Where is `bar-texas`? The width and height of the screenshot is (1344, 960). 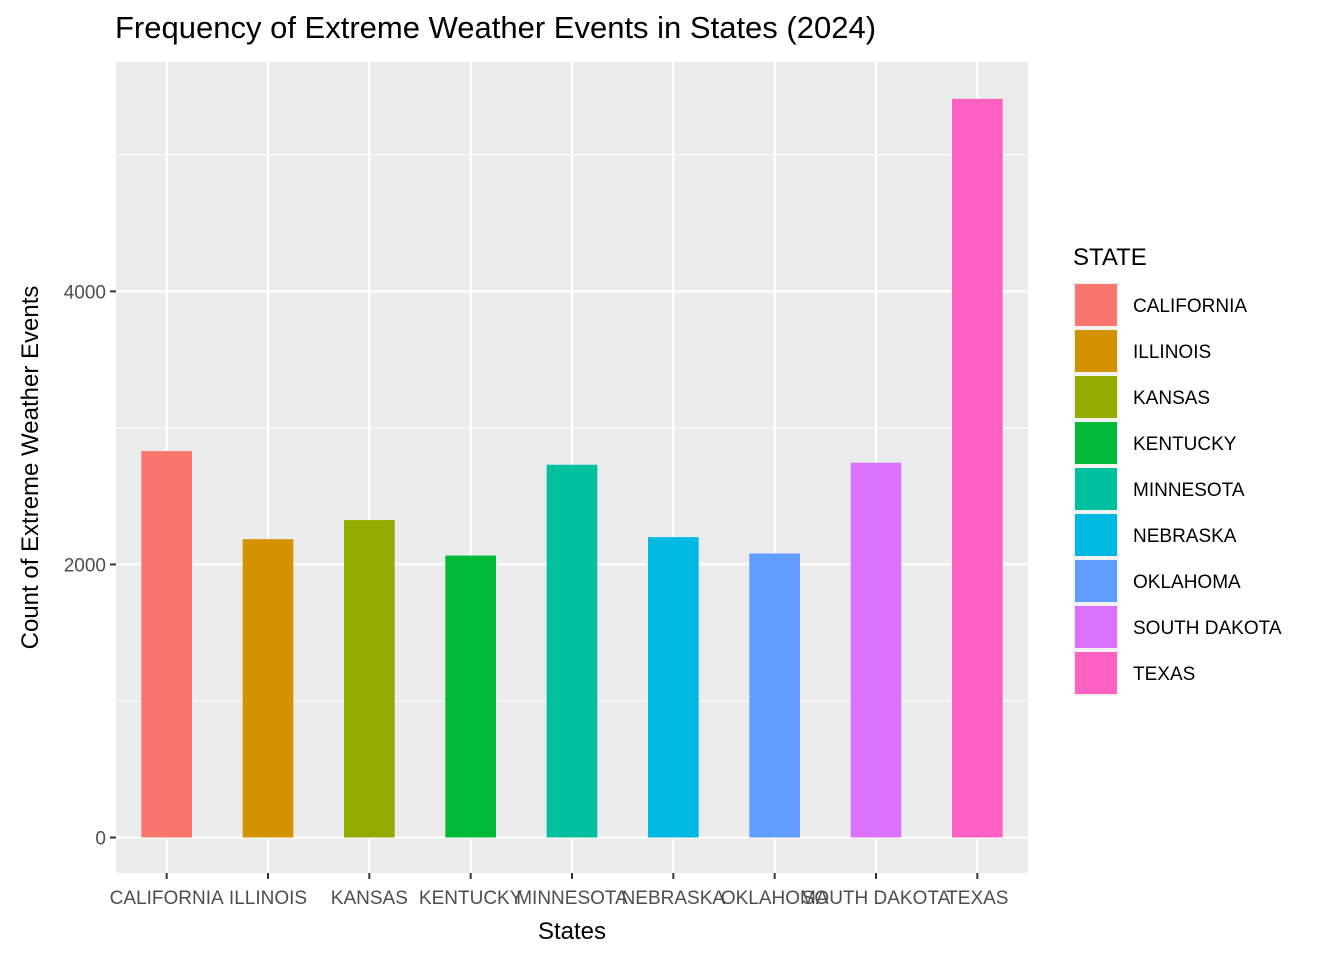 bar-texas is located at coordinates (977, 468).